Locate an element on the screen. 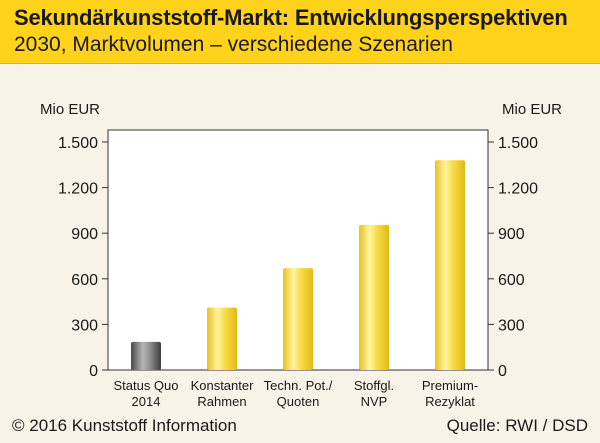  x-tick-label: Stoffgl. is located at coordinates (374, 385).